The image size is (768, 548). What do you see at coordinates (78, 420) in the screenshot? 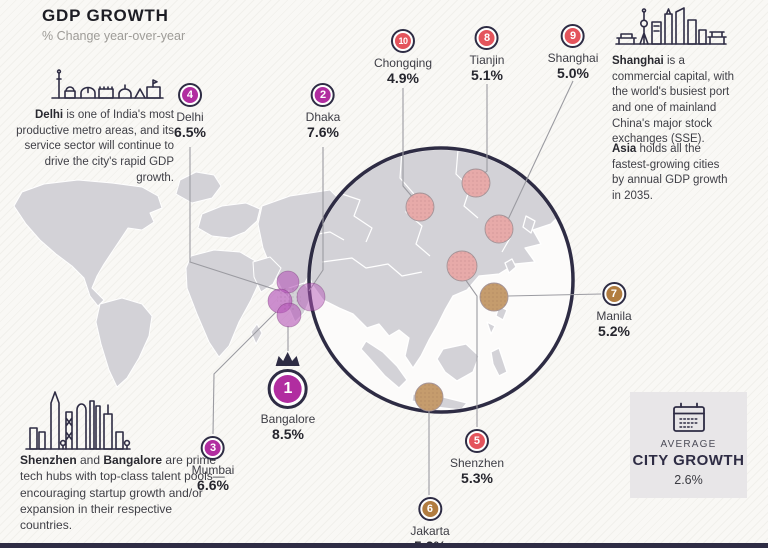
I see `shenzhen-skyline-icon` at bounding box center [78, 420].